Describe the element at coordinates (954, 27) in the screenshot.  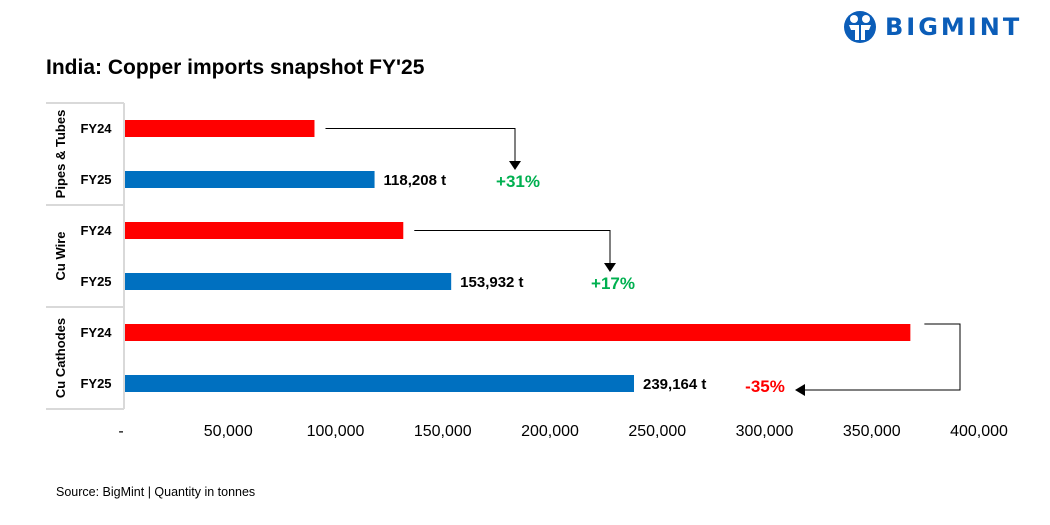
I see `logo-text: BIGMINT` at that location.